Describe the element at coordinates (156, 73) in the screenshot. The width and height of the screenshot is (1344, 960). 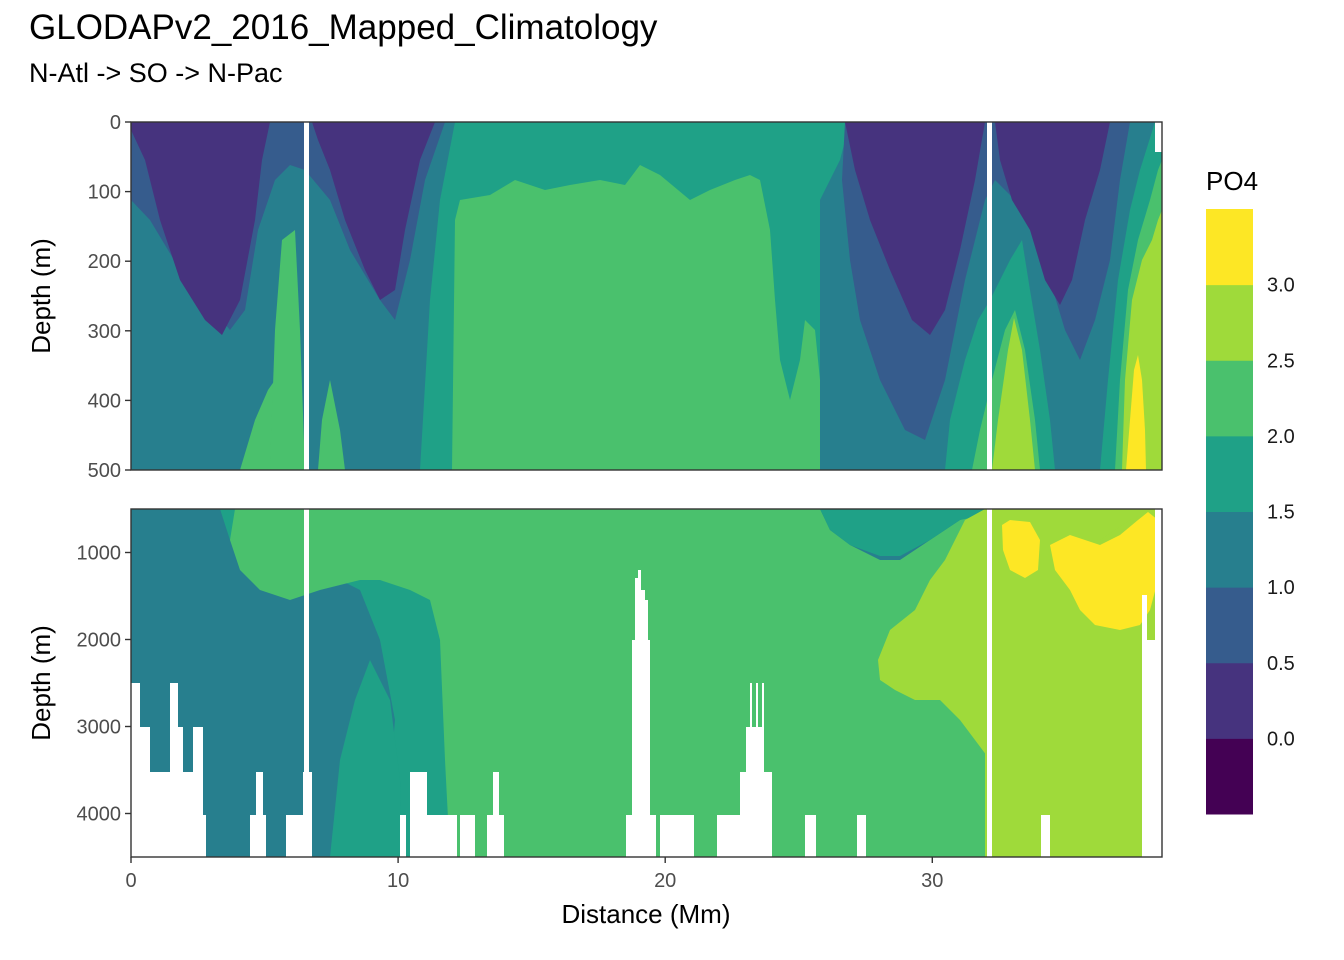
I see `chart-subtitle: N-Atl -> SO -> N-Pac` at that location.